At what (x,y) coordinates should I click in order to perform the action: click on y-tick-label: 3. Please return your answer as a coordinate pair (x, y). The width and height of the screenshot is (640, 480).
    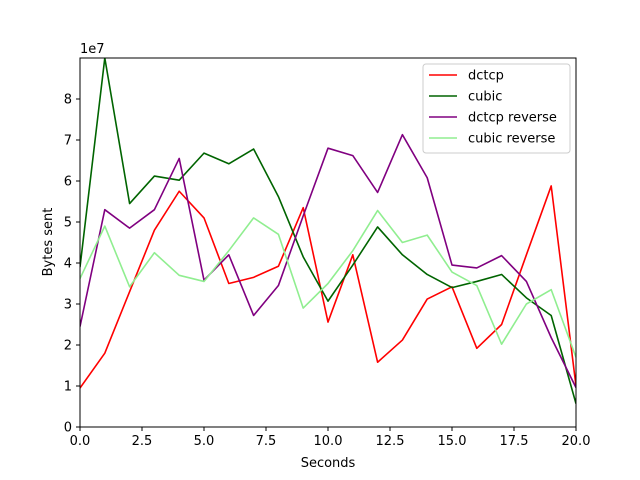
    Looking at the image, I should click on (68, 305).